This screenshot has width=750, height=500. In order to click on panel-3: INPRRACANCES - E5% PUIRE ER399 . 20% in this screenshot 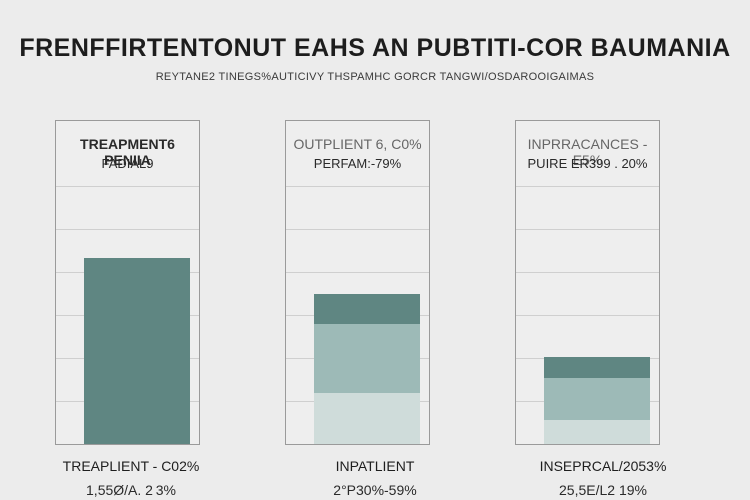, I will do `click(587, 282)`.